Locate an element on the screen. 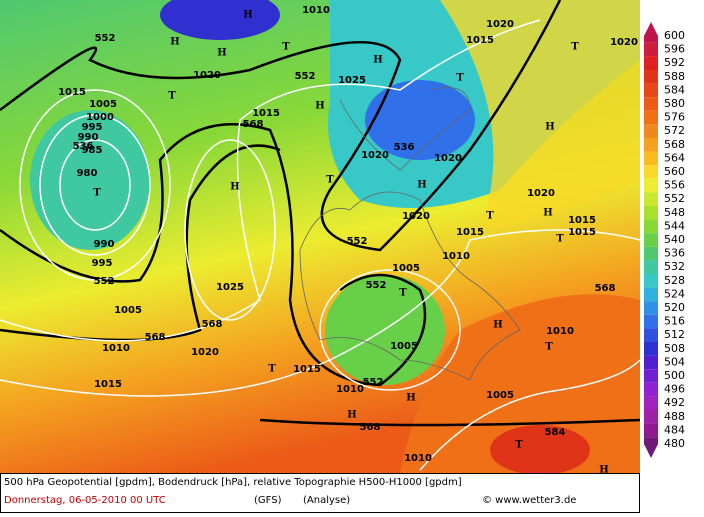  colorbar-label: 504 is located at coordinates (674, 361).